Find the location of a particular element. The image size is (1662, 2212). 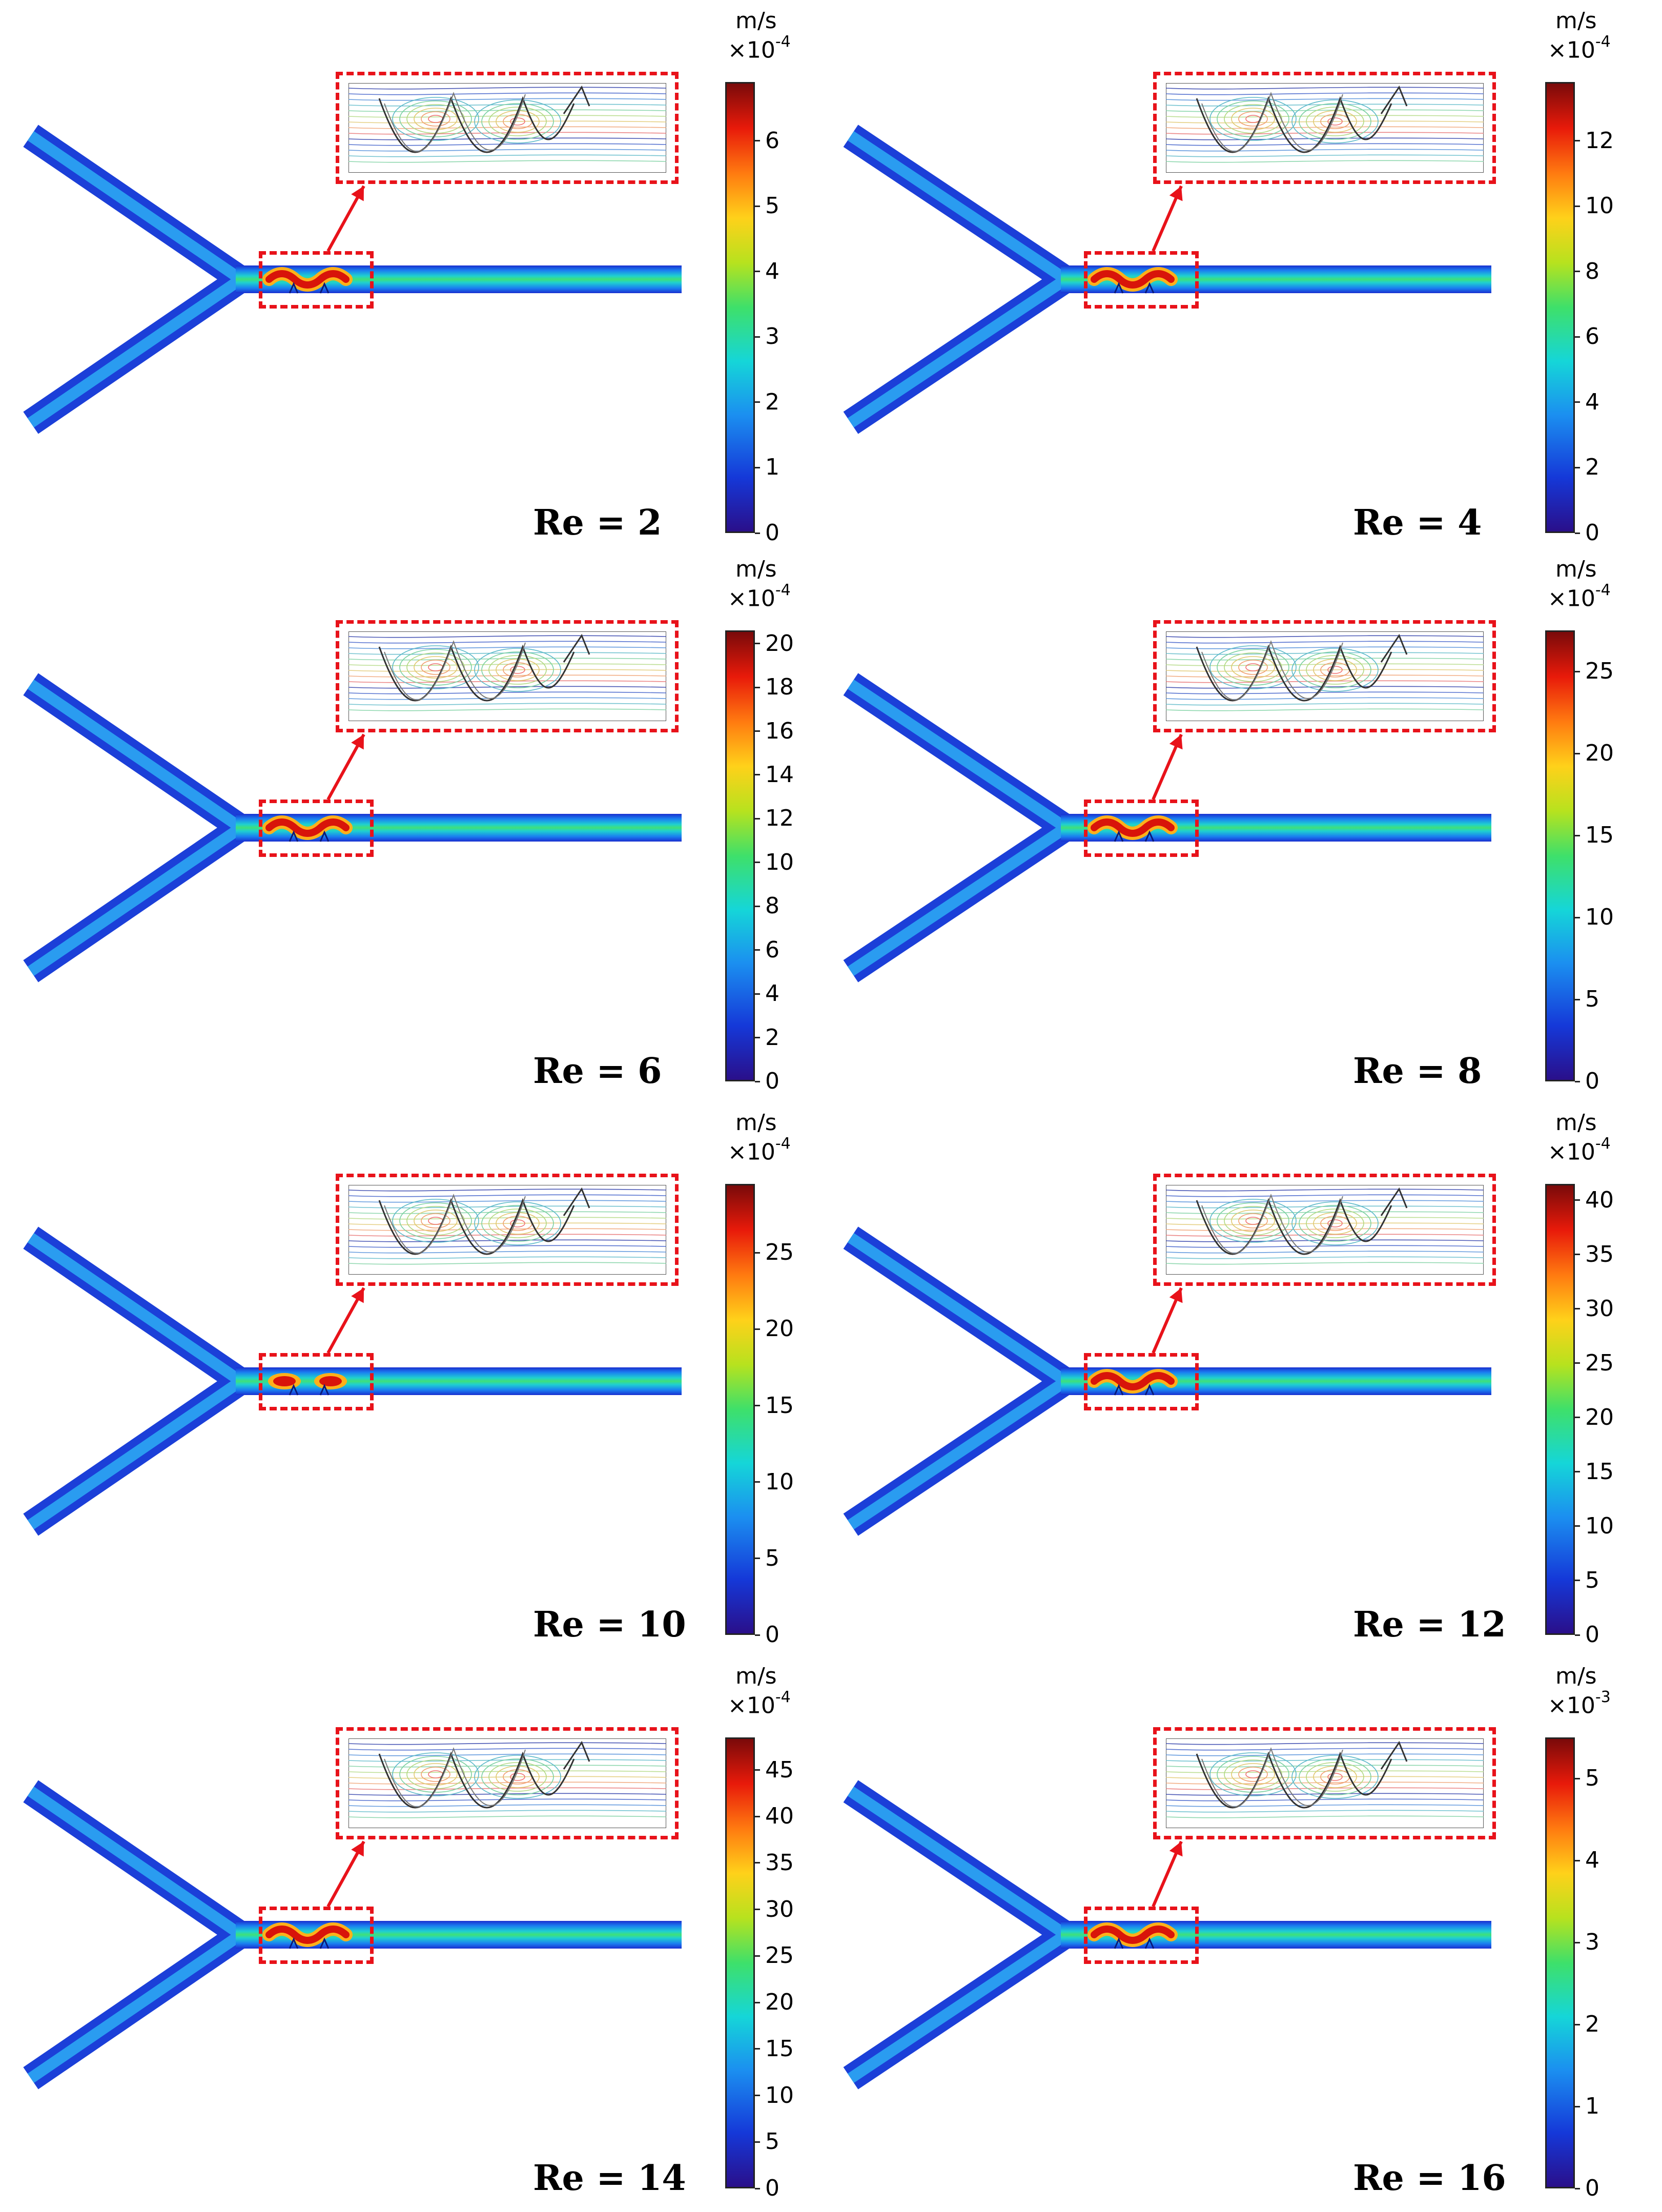

colorbar-tick-label: 14 is located at coordinates (779, 774).